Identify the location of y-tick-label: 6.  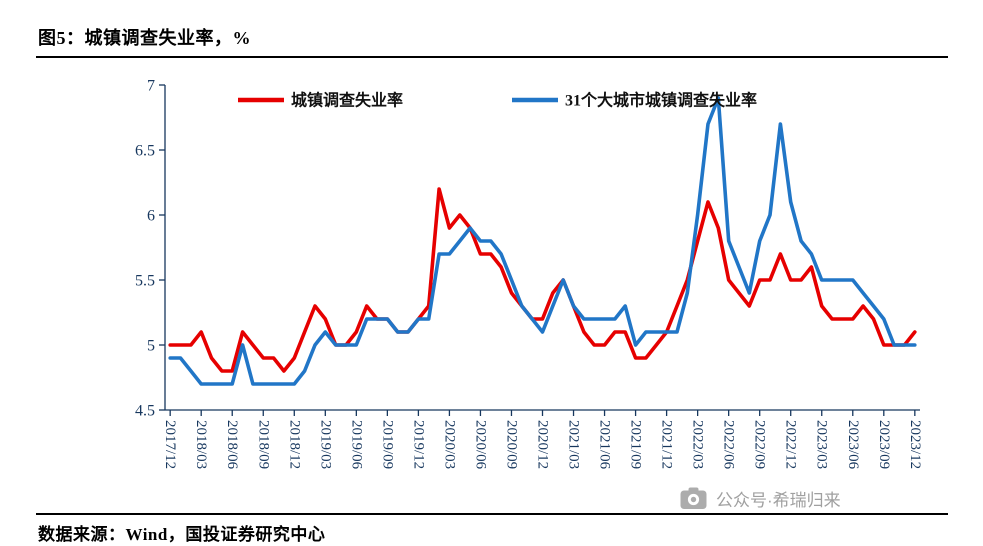
(151, 215).